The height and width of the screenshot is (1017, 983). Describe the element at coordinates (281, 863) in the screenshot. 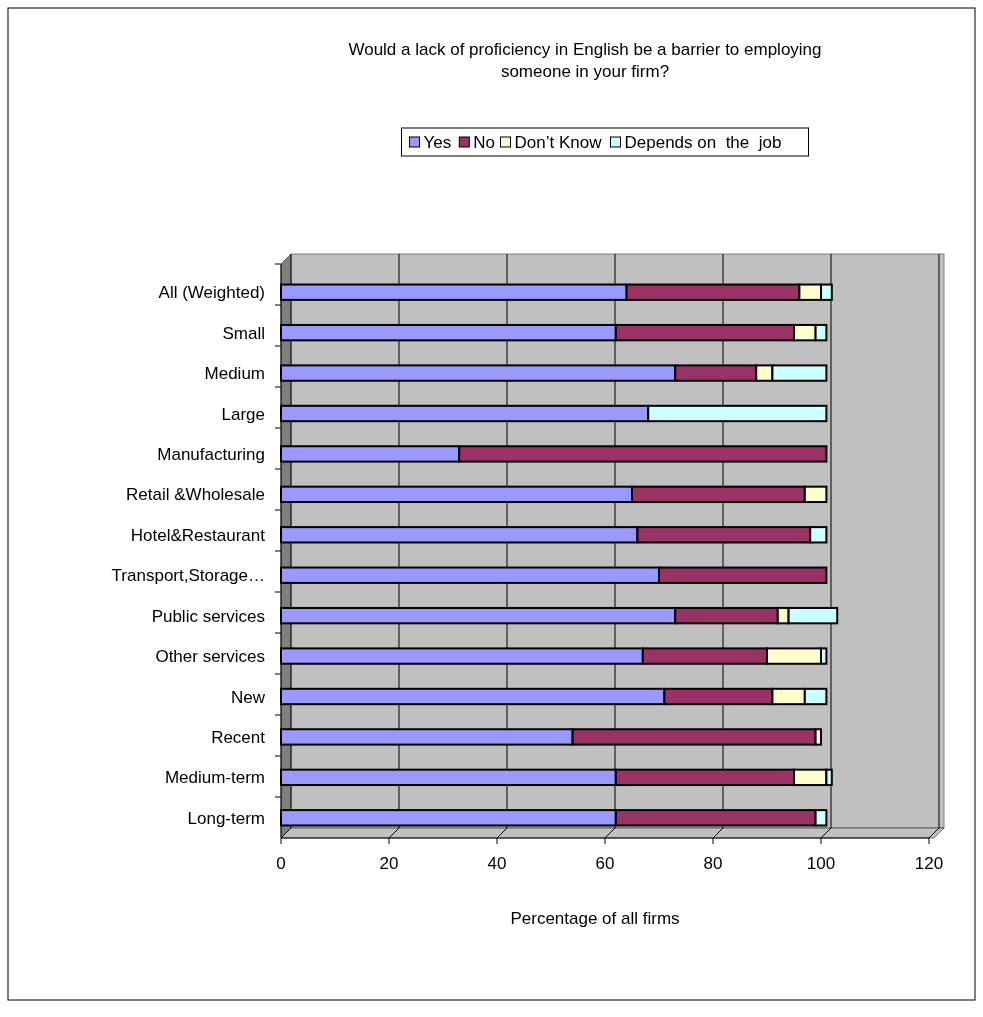

I see `x-tick-label: 0` at that location.